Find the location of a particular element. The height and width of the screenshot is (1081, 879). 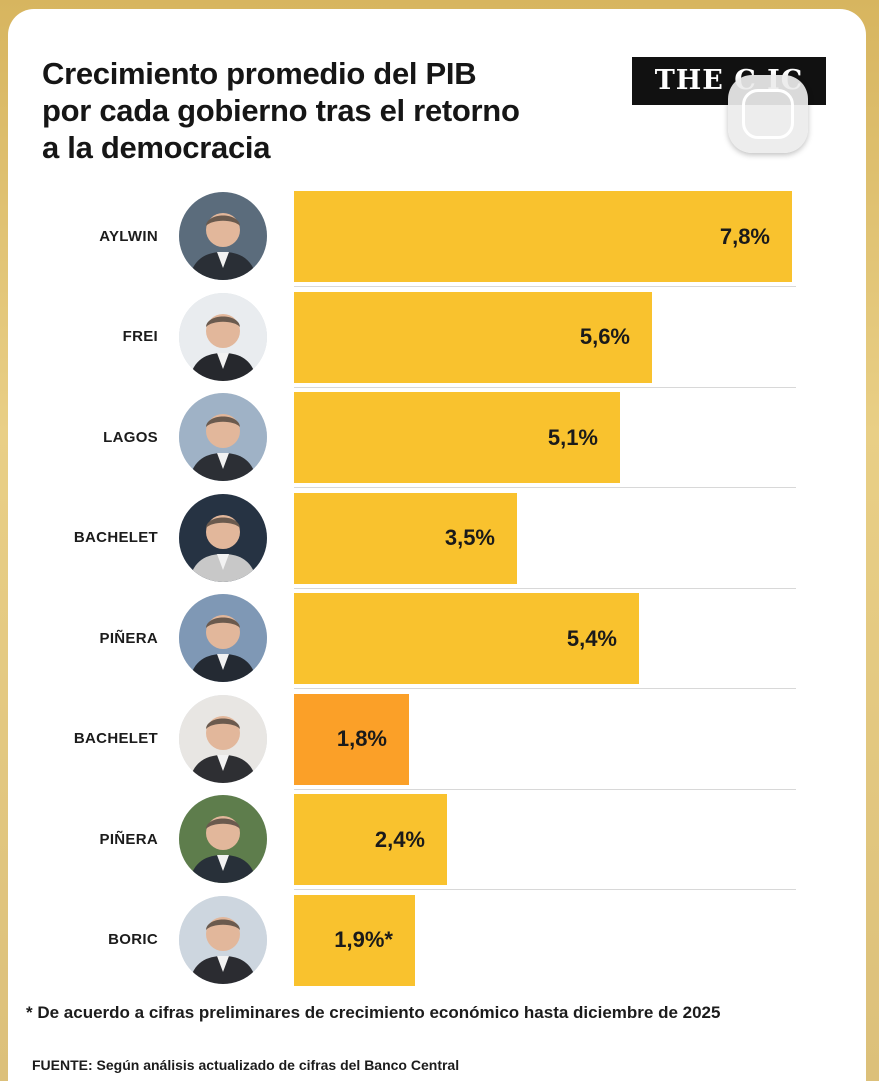

title-line-1: Crecimiento promedio del PIB is located at coordinates (259, 73).